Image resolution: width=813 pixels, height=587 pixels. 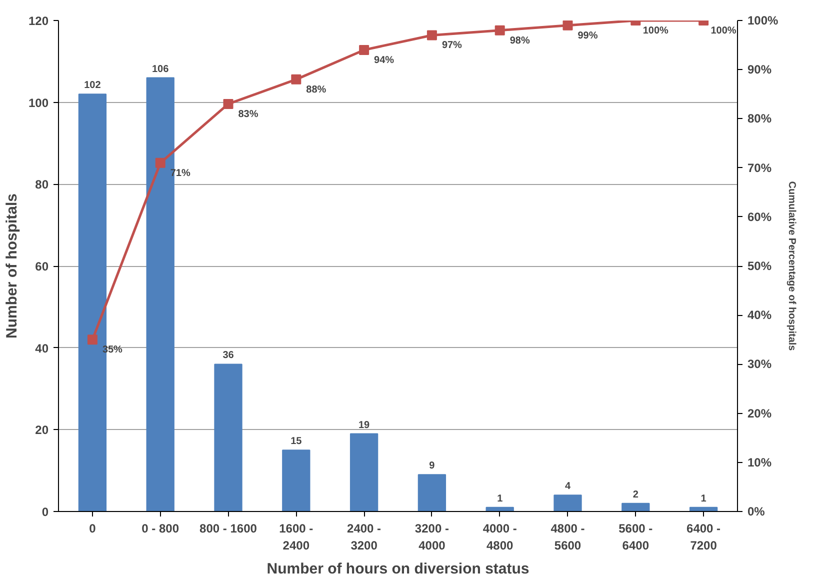 What do you see at coordinates (38, 21) in the screenshot?
I see `y-tick-label: 120` at bounding box center [38, 21].